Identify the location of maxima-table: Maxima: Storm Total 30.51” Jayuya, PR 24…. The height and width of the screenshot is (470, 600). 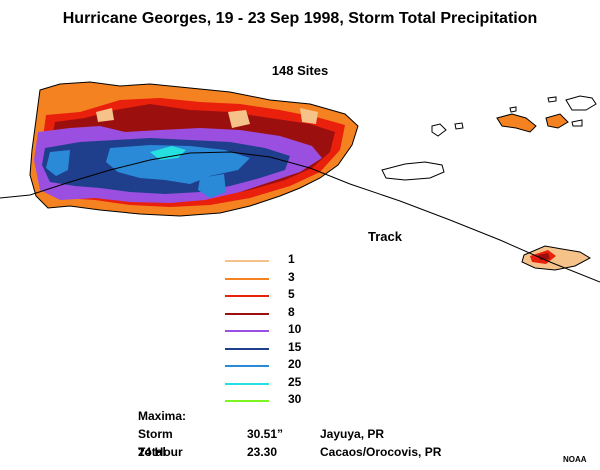
(289, 434).